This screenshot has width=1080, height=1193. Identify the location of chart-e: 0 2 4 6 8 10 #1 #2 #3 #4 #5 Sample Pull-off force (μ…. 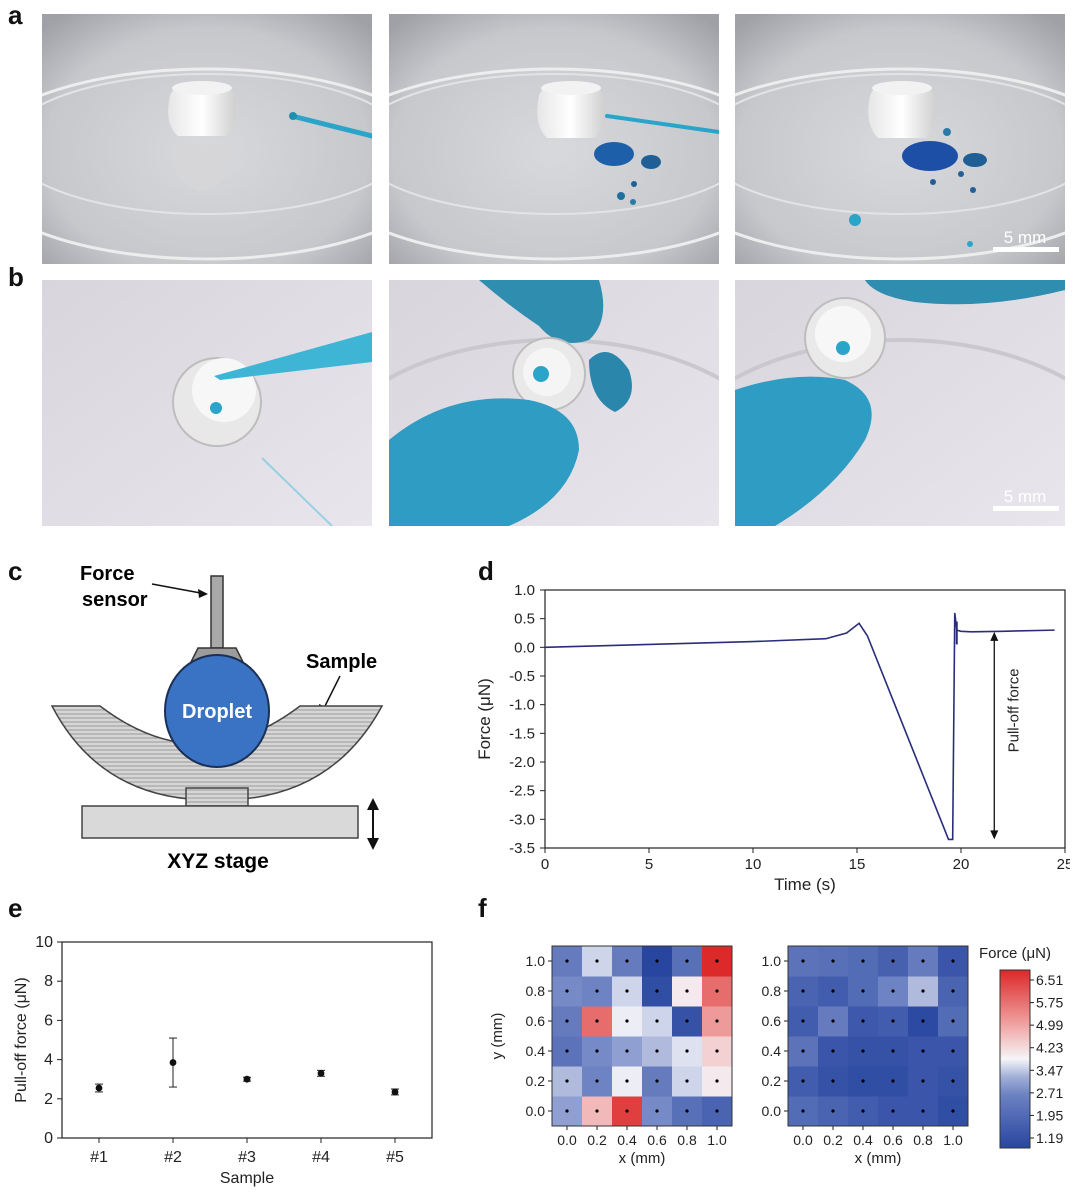
(223, 1060).